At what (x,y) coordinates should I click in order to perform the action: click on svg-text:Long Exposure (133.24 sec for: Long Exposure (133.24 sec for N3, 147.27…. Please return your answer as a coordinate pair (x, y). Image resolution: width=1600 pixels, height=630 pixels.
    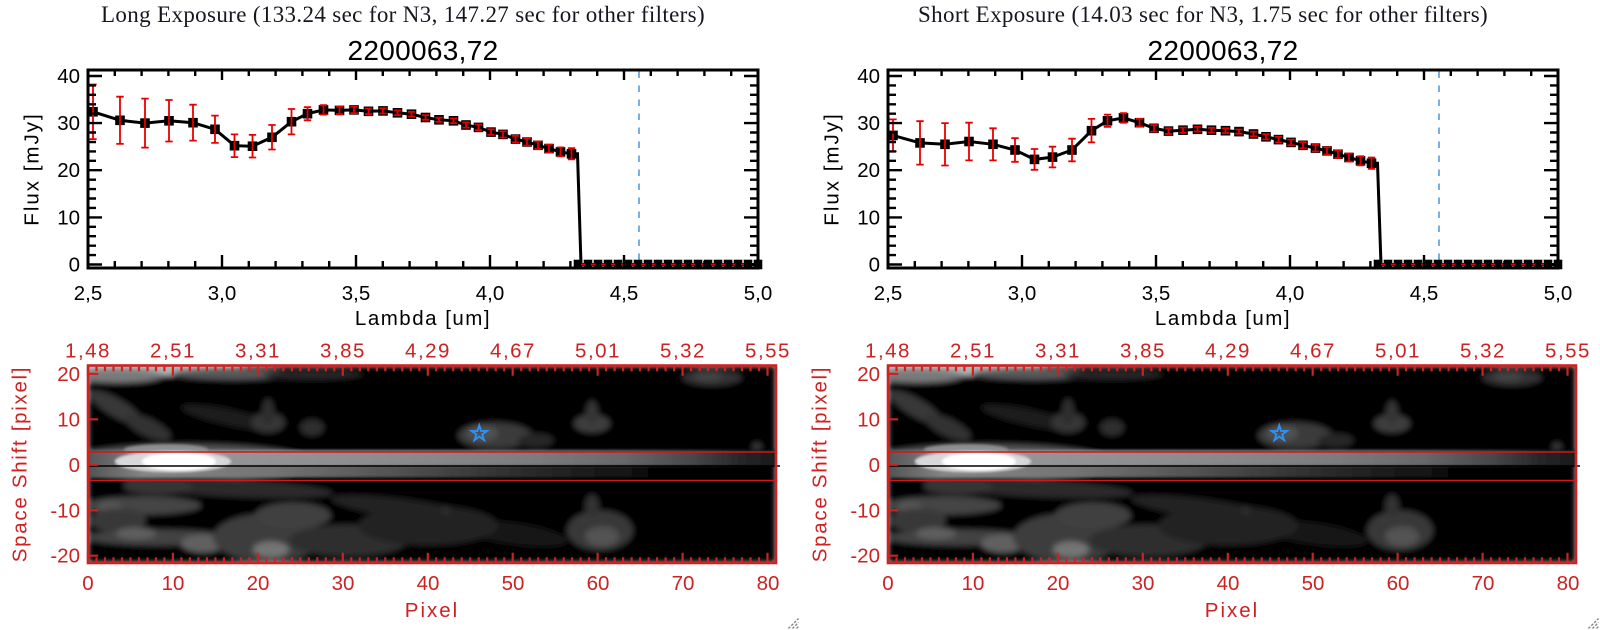
    Looking at the image, I should click on (403, 14).